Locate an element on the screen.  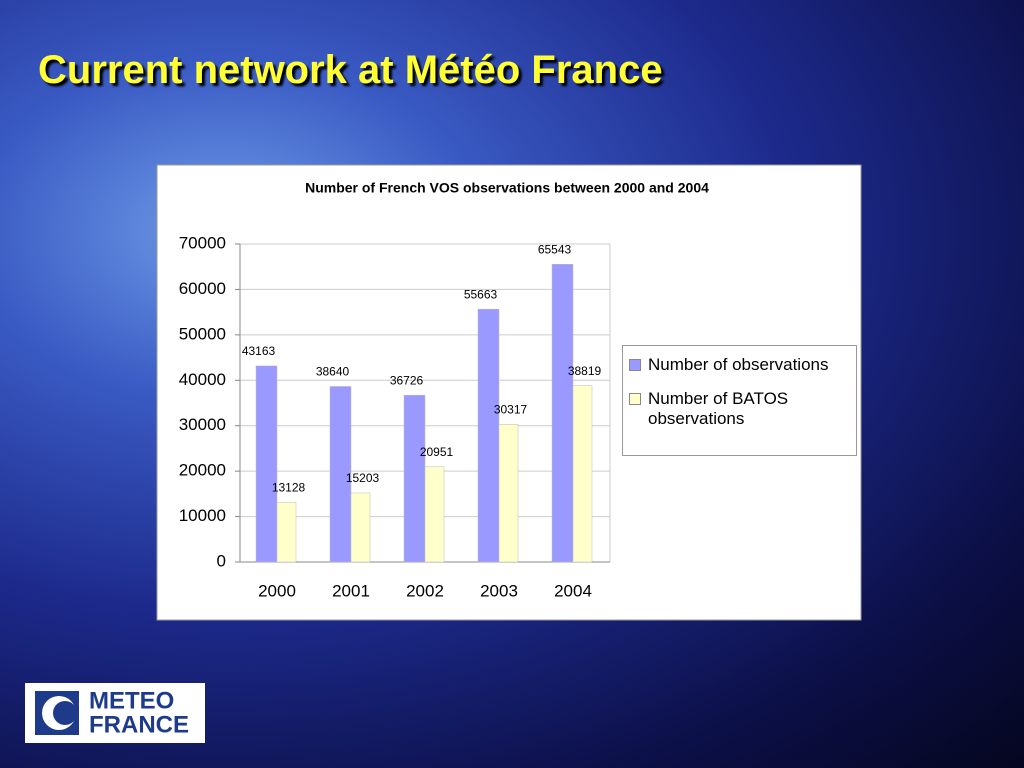
data-label: 13128 is located at coordinates (289, 488).